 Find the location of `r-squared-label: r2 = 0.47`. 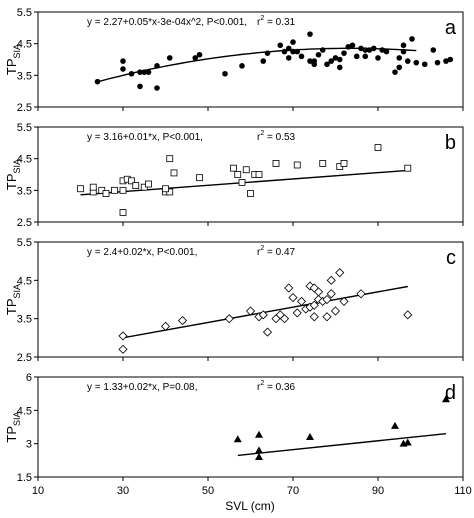

r-squared-label: r2 = 0.47 is located at coordinates (276, 251).